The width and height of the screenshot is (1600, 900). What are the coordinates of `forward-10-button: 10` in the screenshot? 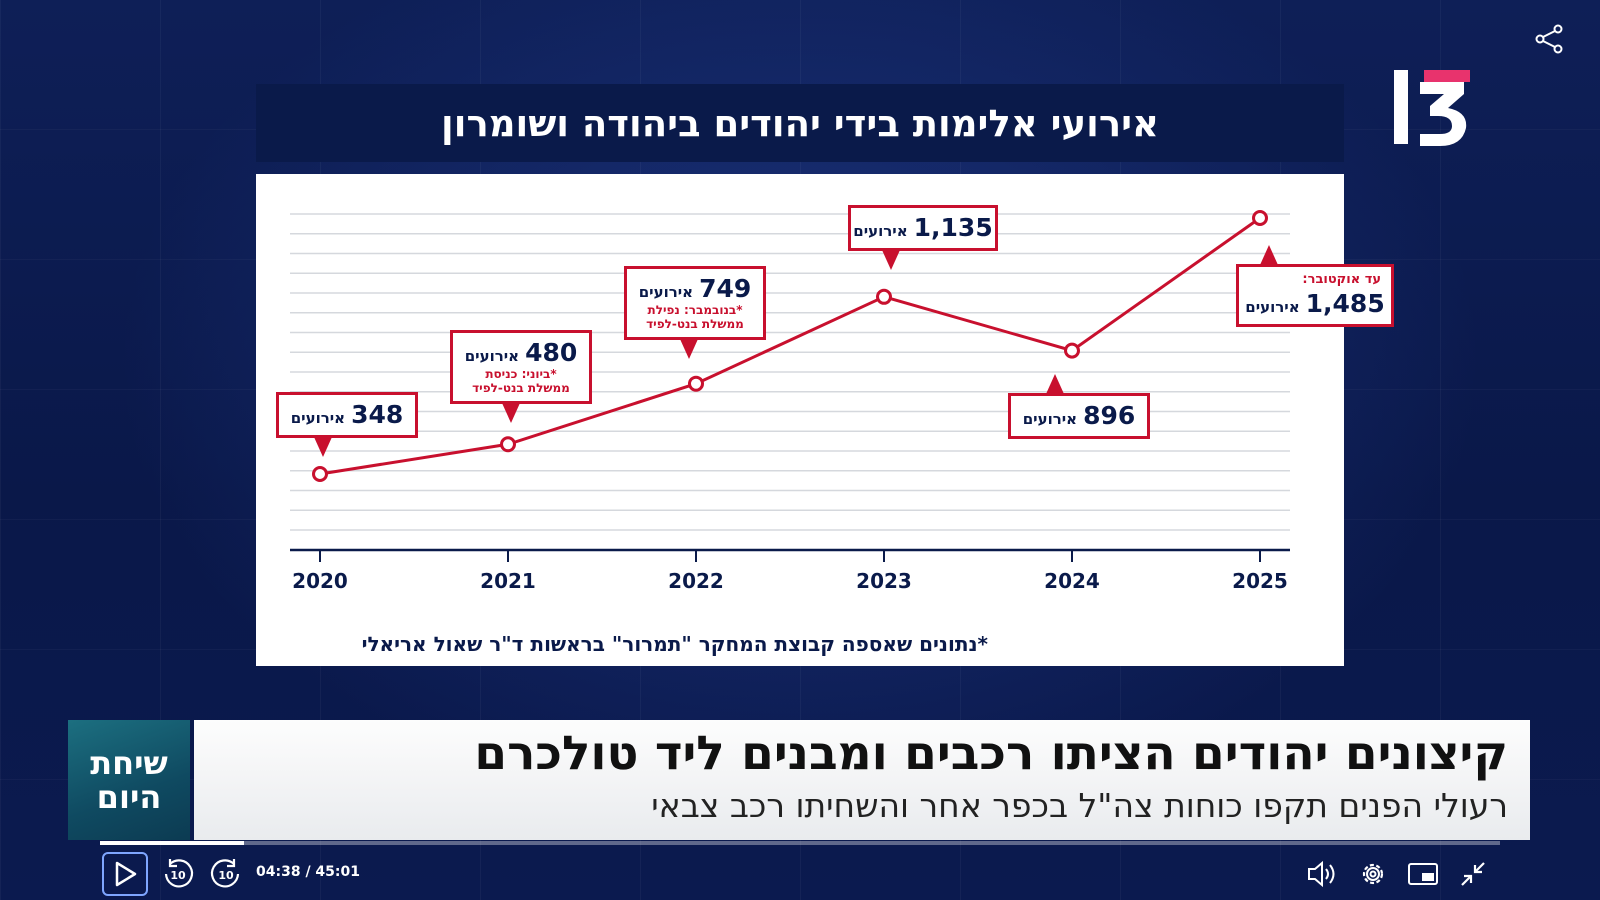 It's located at (226, 874).